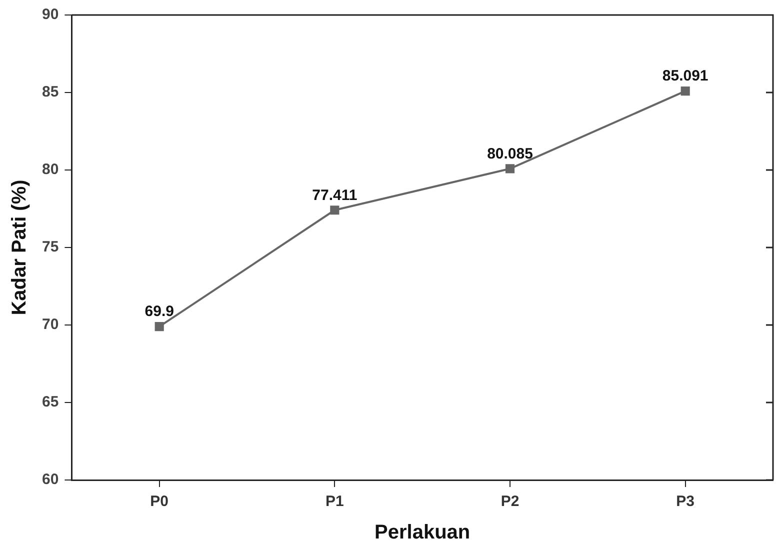 This screenshot has height=553, width=780. Describe the element at coordinates (50, 169) in the screenshot. I see `y-tick-label: 80` at that location.